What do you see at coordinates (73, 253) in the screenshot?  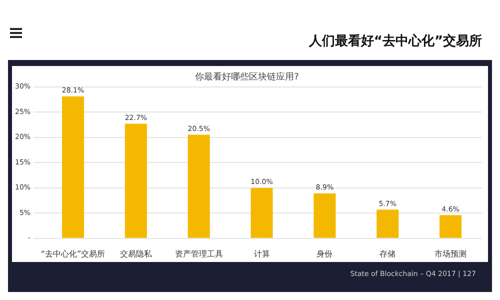 I see `x-tick-label: “去中心化”交易所` at bounding box center [73, 253].